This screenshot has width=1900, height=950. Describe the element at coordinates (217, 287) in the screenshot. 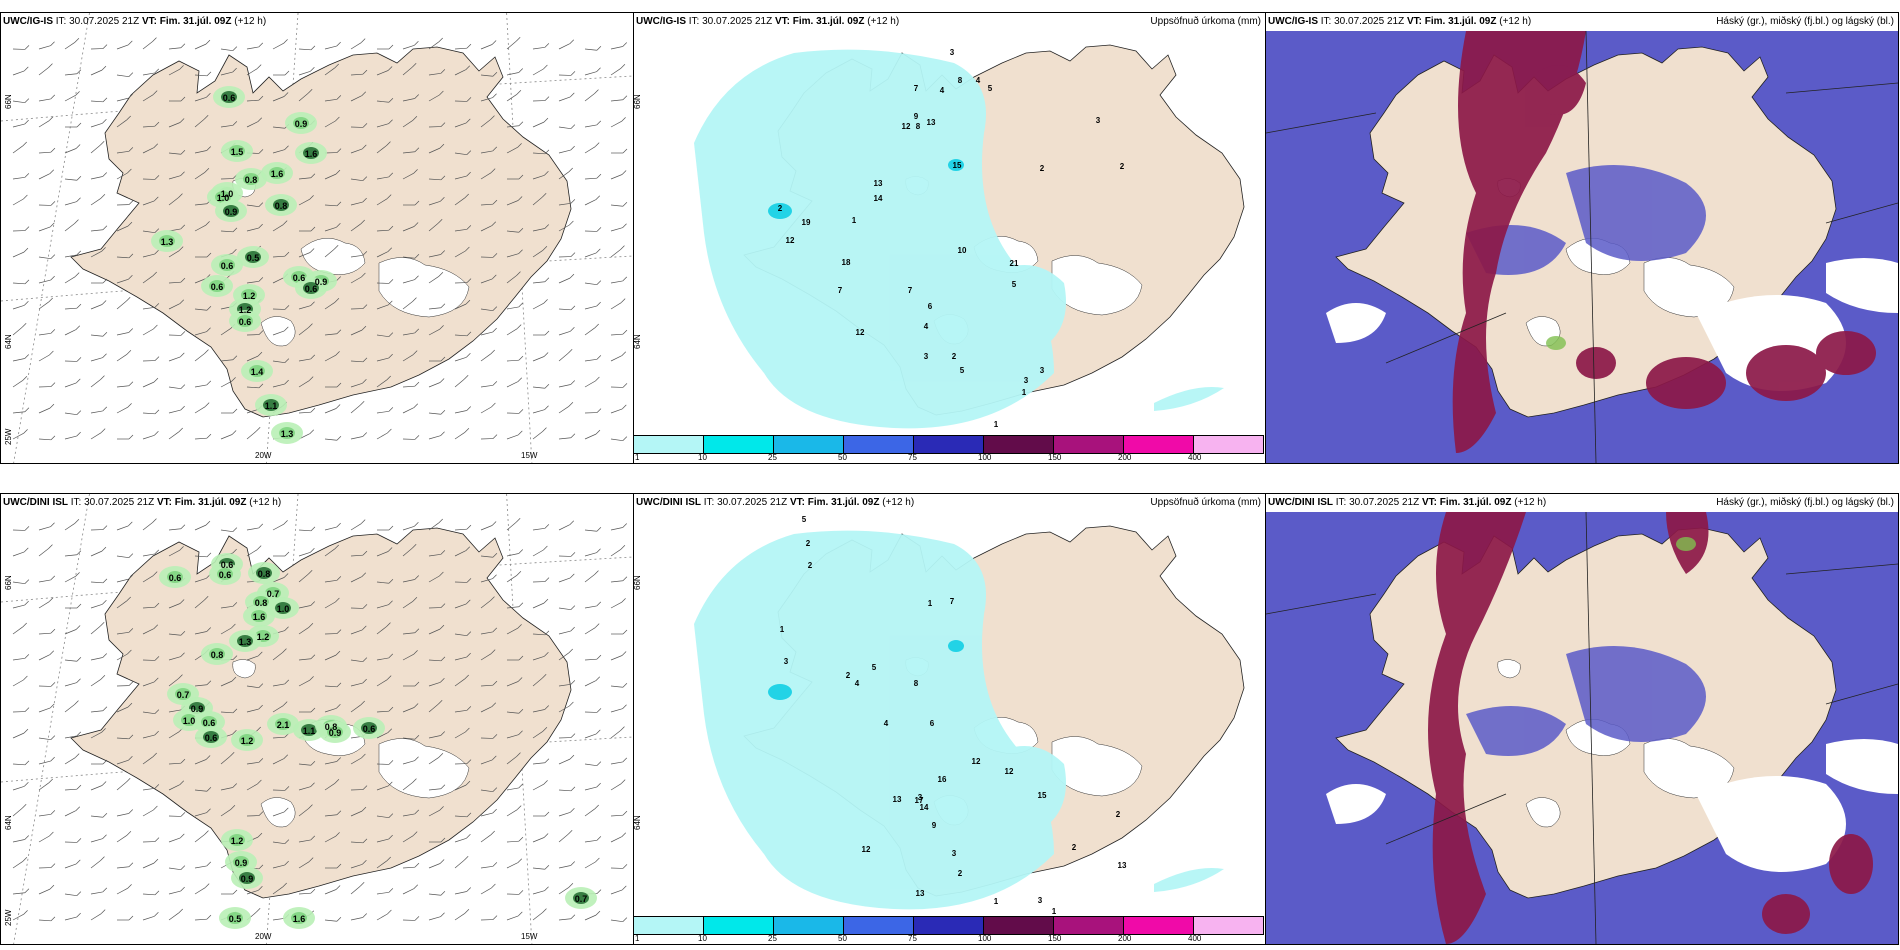

I see `gust-value-label: 0.6` at that location.